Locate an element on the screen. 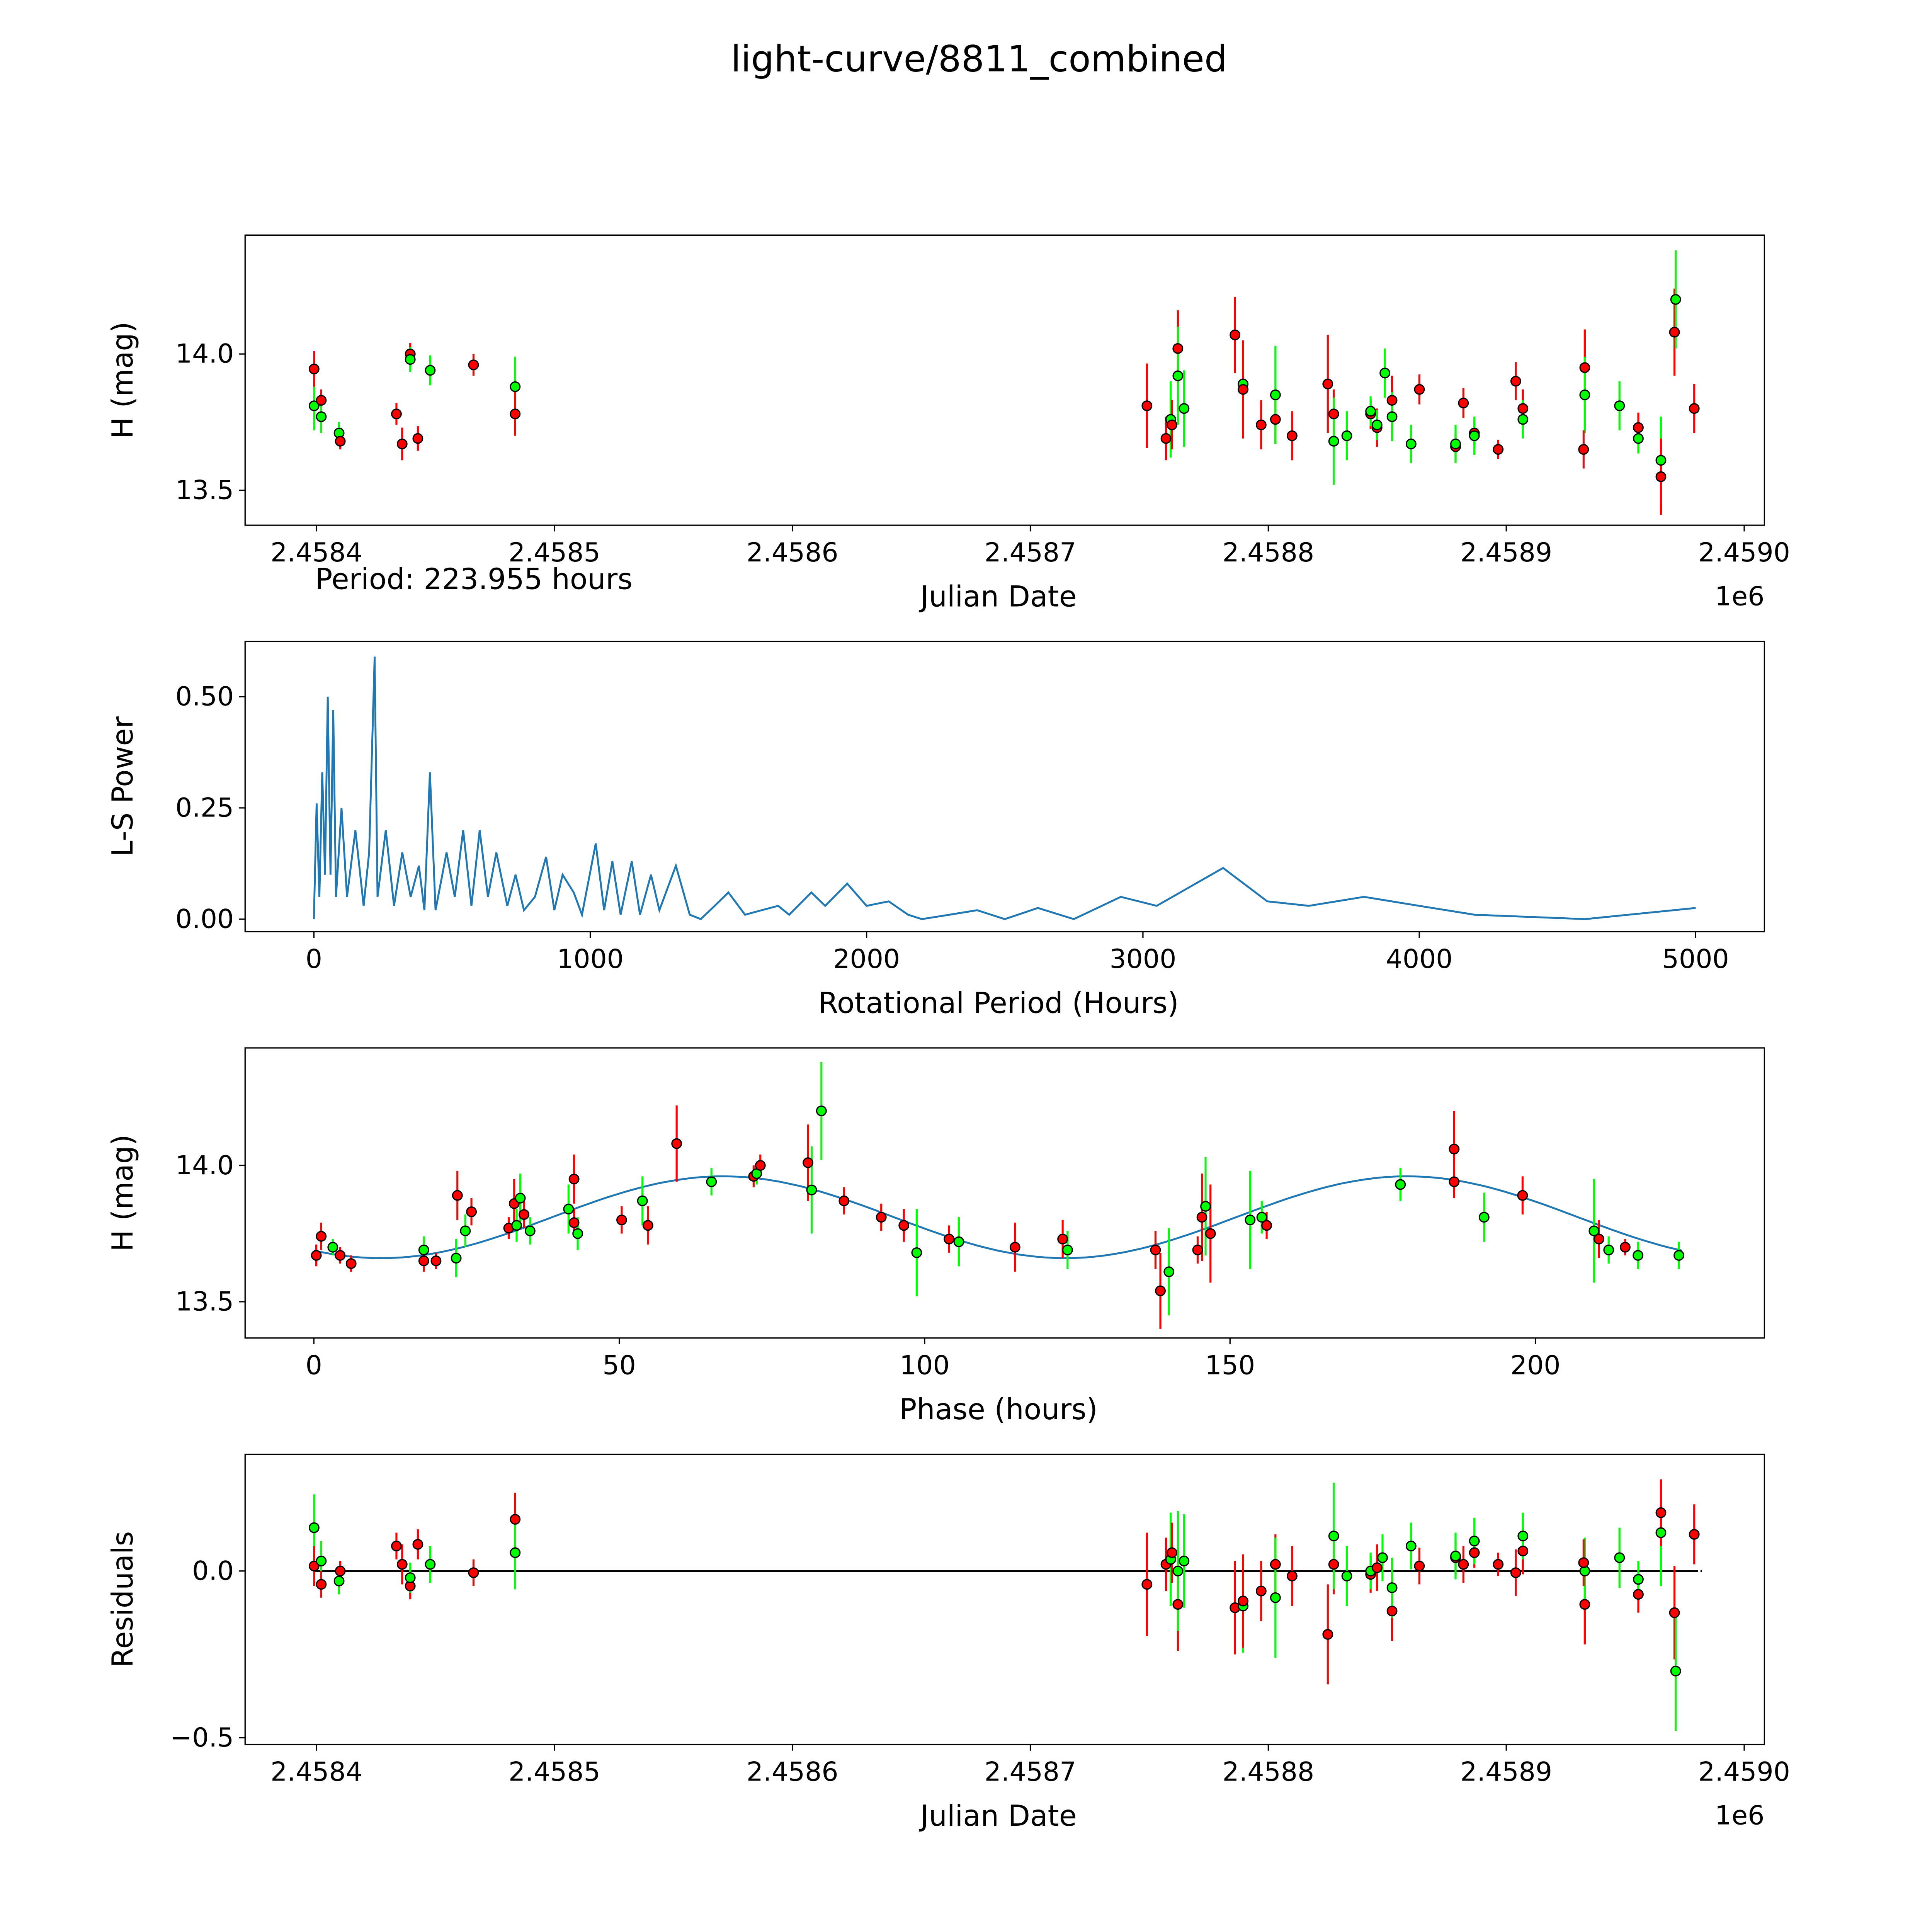 The width and height of the screenshot is (1932, 1932). x-tick-label: 50 is located at coordinates (619, 1366).